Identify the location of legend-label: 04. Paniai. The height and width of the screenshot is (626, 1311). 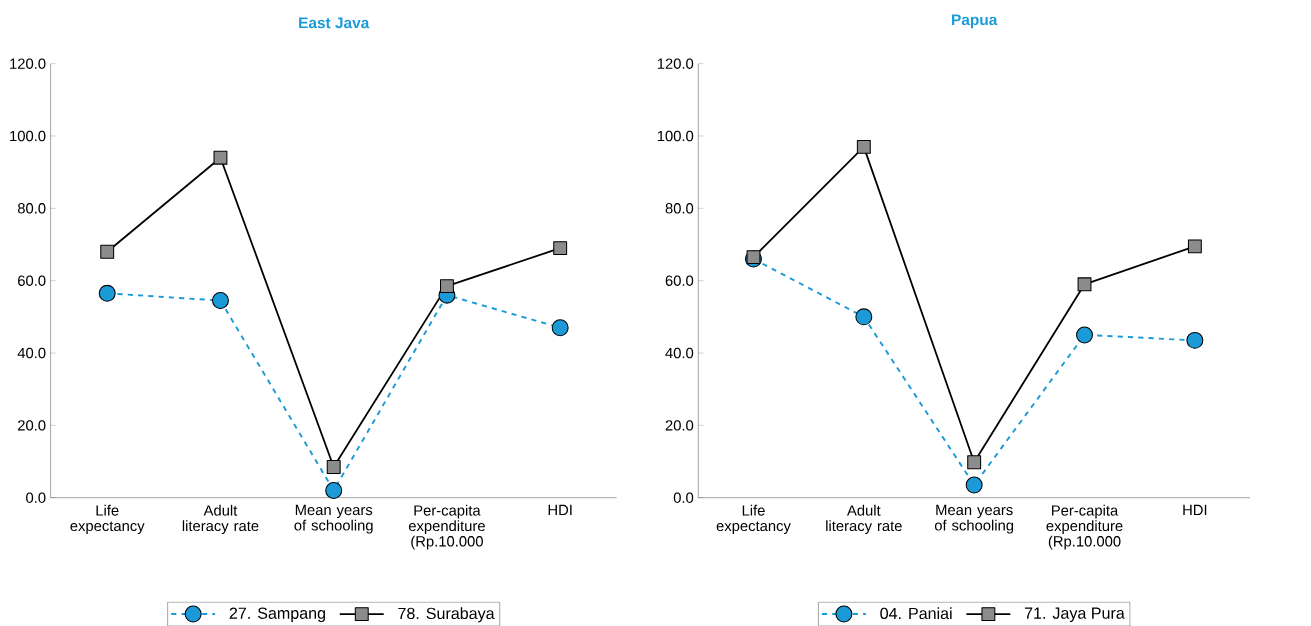
(916, 613).